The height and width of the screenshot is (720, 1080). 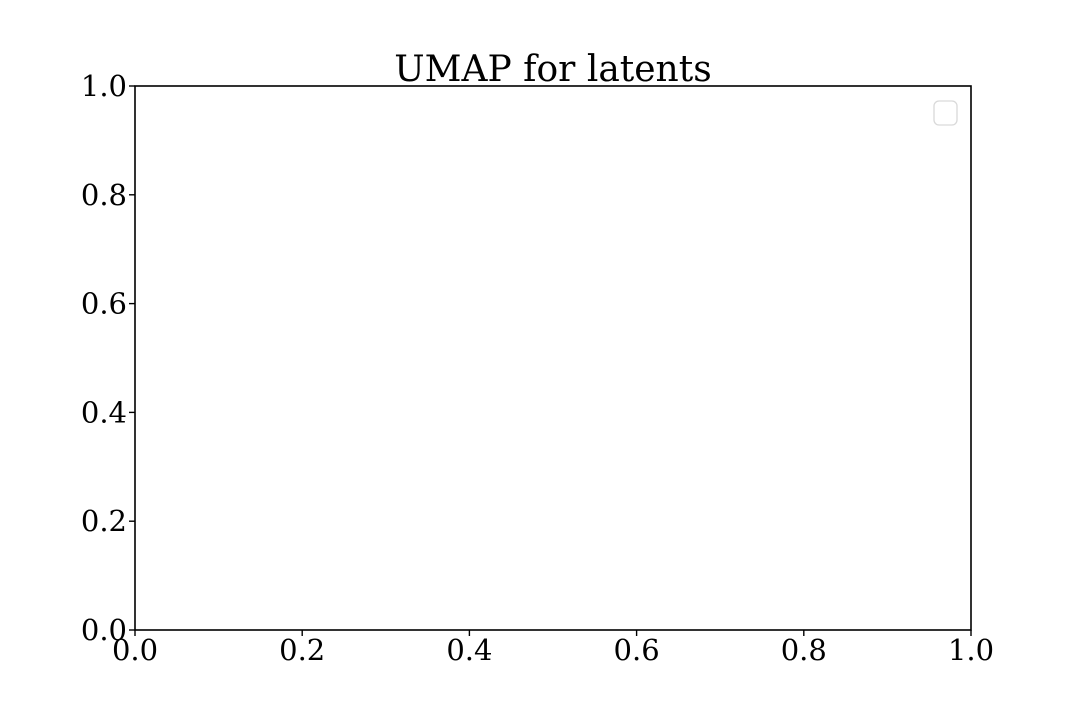 What do you see at coordinates (804, 650) in the screenshot?
I see `x-tick-label: 0.8` at bounding box center [804, 650].